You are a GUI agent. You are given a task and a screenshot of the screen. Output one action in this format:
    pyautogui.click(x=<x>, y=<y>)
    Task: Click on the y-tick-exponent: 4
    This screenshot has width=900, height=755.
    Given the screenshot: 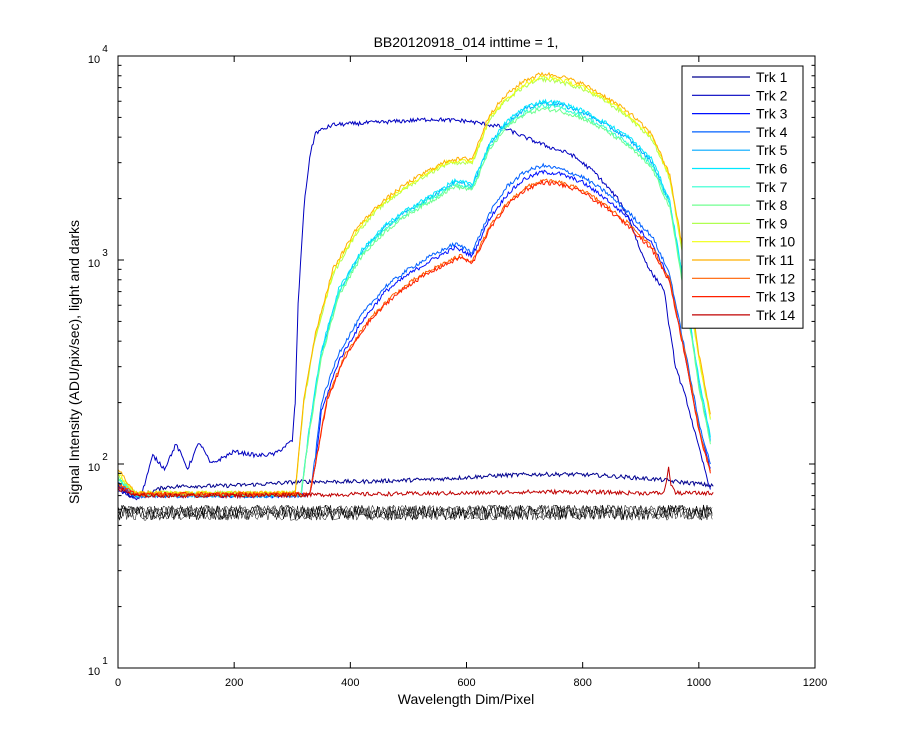 What is the action you would take?
    pyautogui.click(x=105, y=49)
    